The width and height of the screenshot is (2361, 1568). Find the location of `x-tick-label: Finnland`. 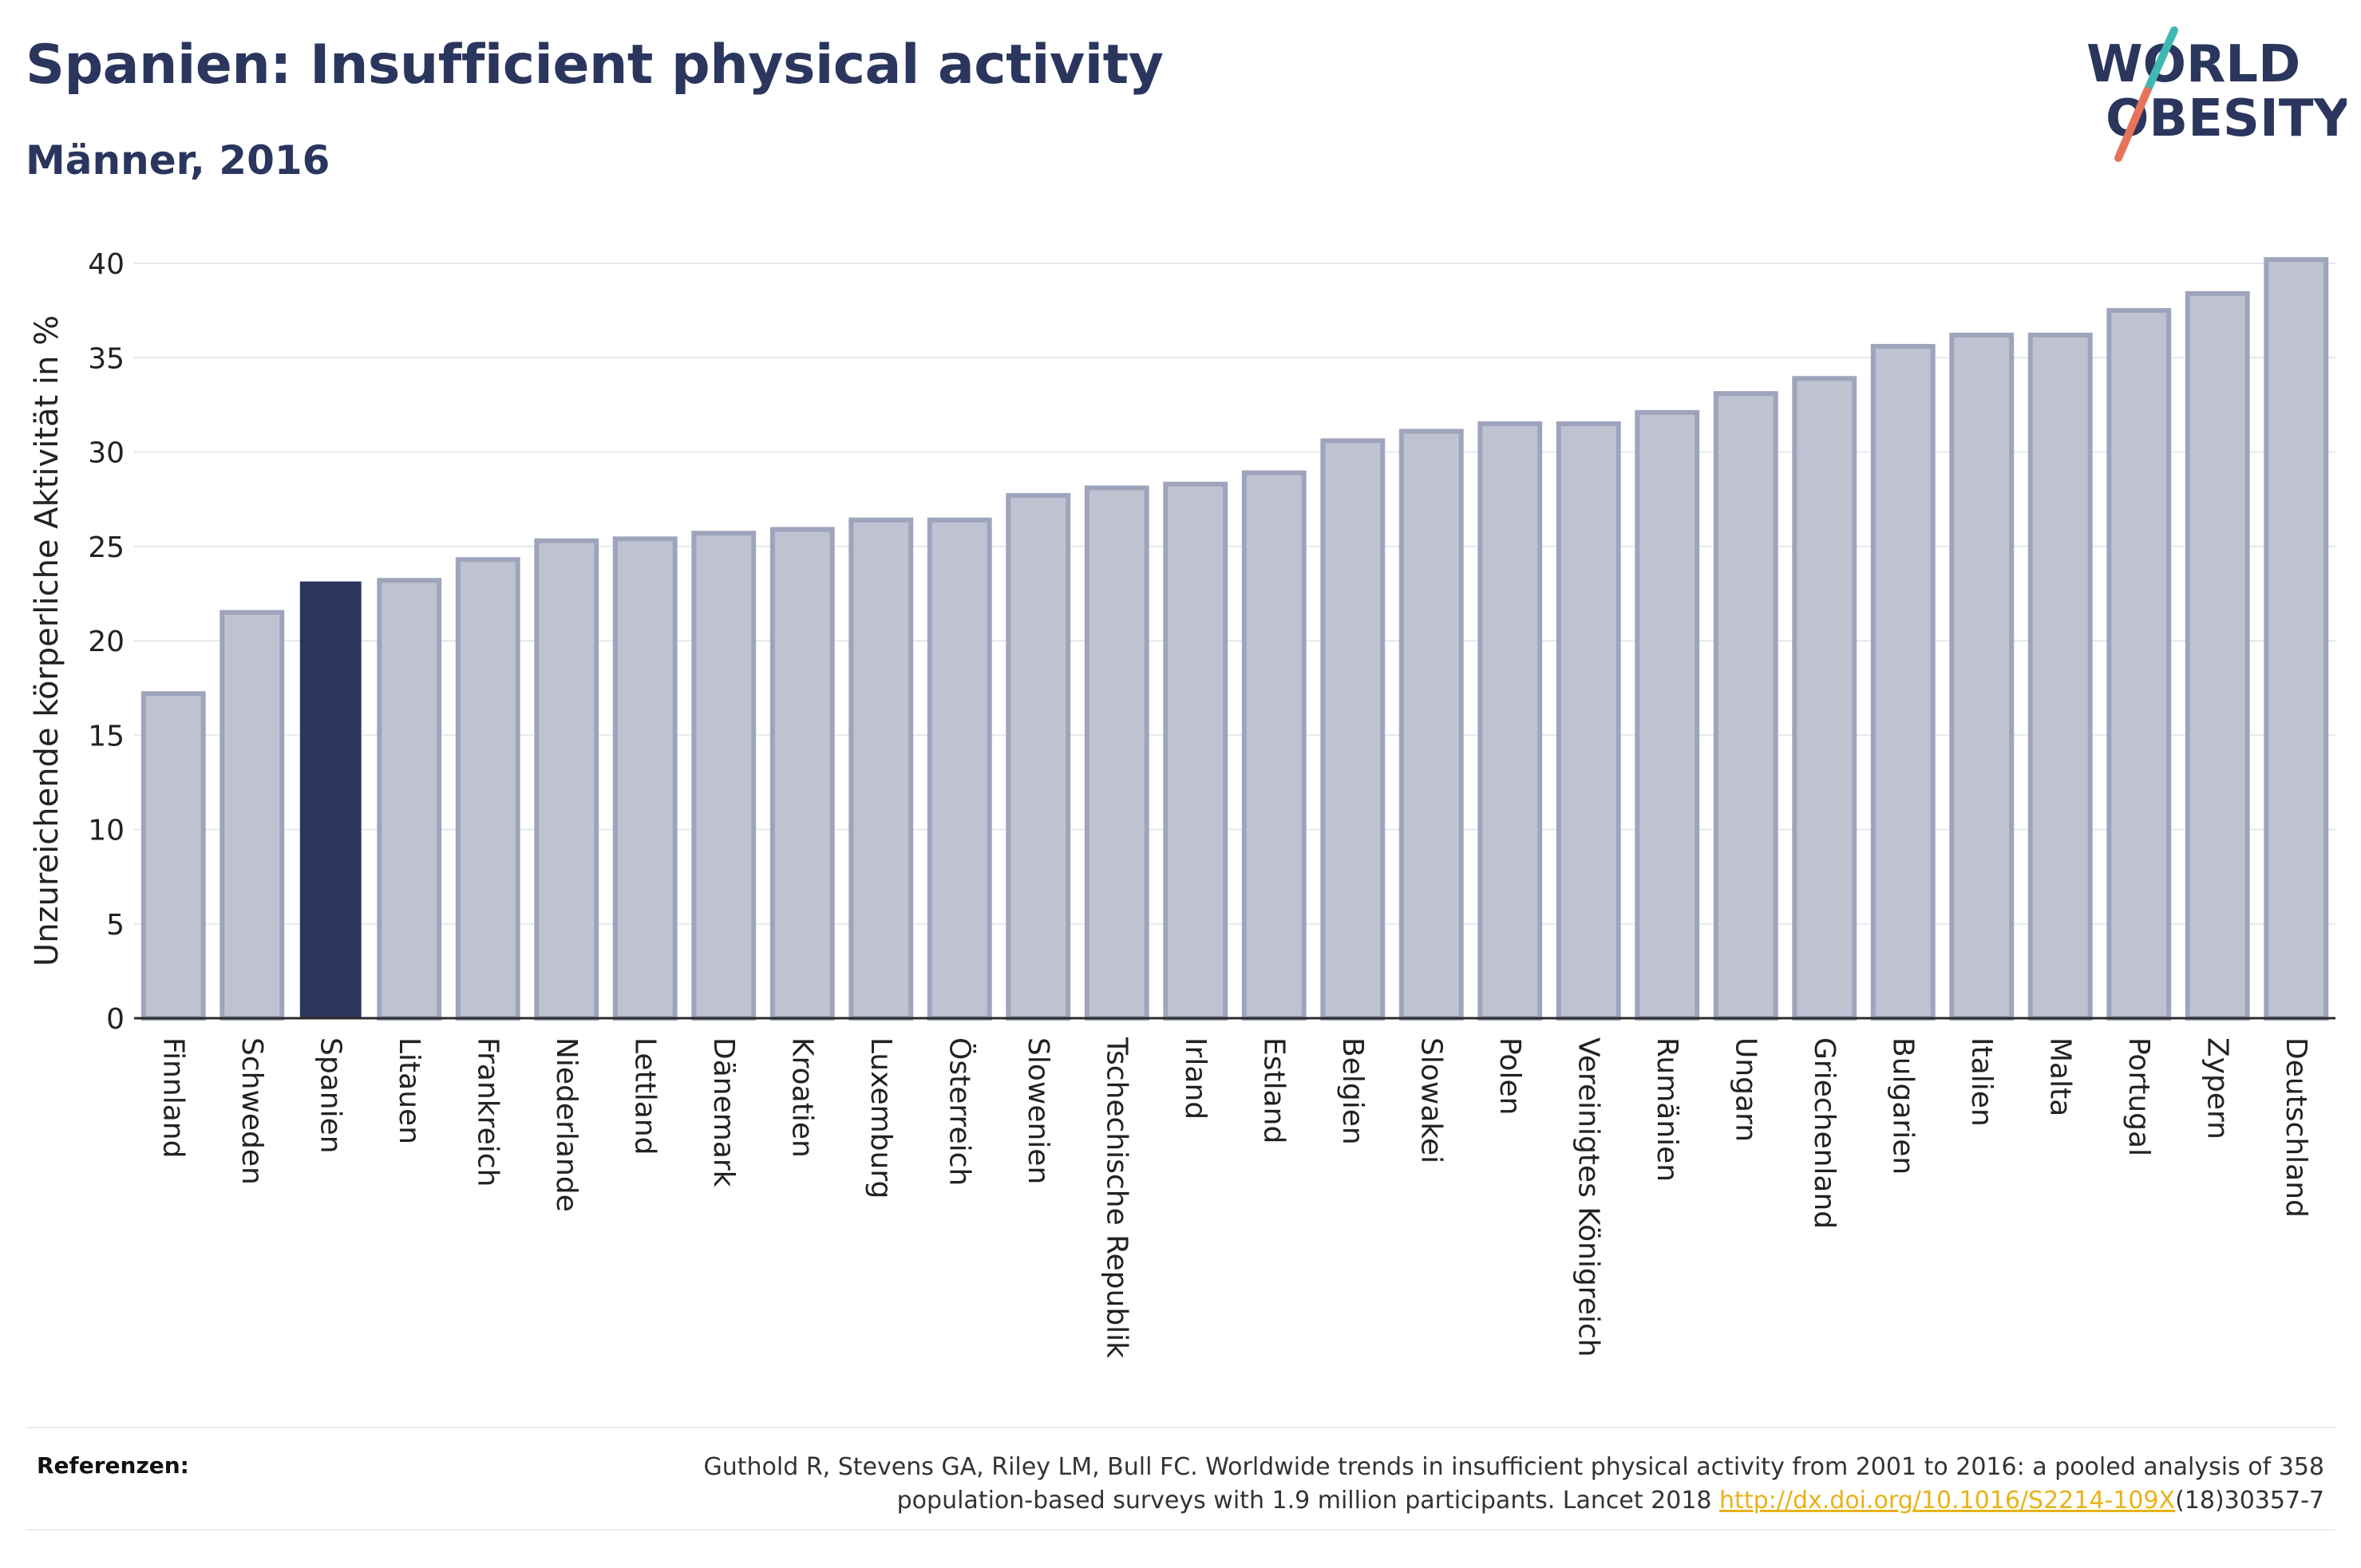

x-tick-label: Finnland is located at coordinates (172, 1097).